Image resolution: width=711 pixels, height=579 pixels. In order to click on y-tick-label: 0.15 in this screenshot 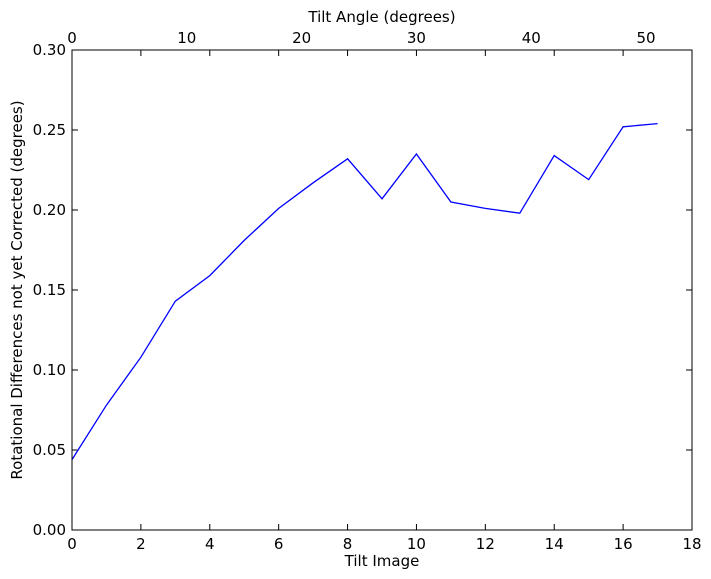, I will do `click(49, 290)`.